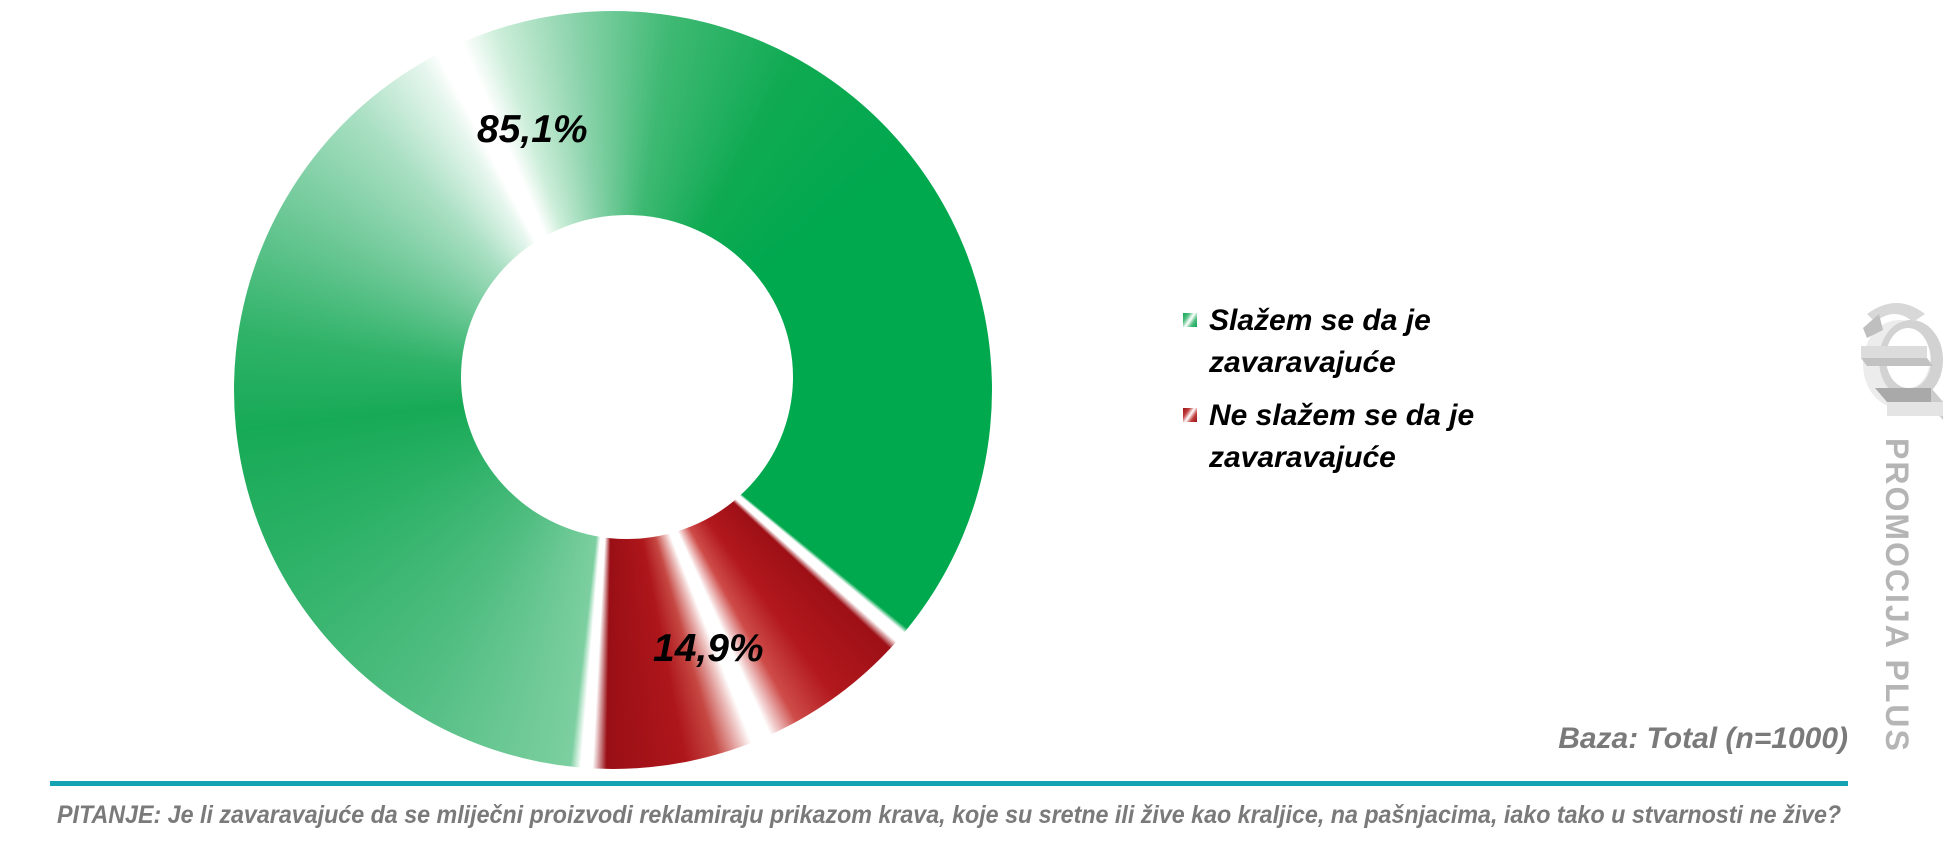 The image size is (1959, 859). What do you see at coordinates (1703, 738) in the screenshot?
I see `base-note: Baza: Total (n=1000)` at bounding box center [1703, 738].